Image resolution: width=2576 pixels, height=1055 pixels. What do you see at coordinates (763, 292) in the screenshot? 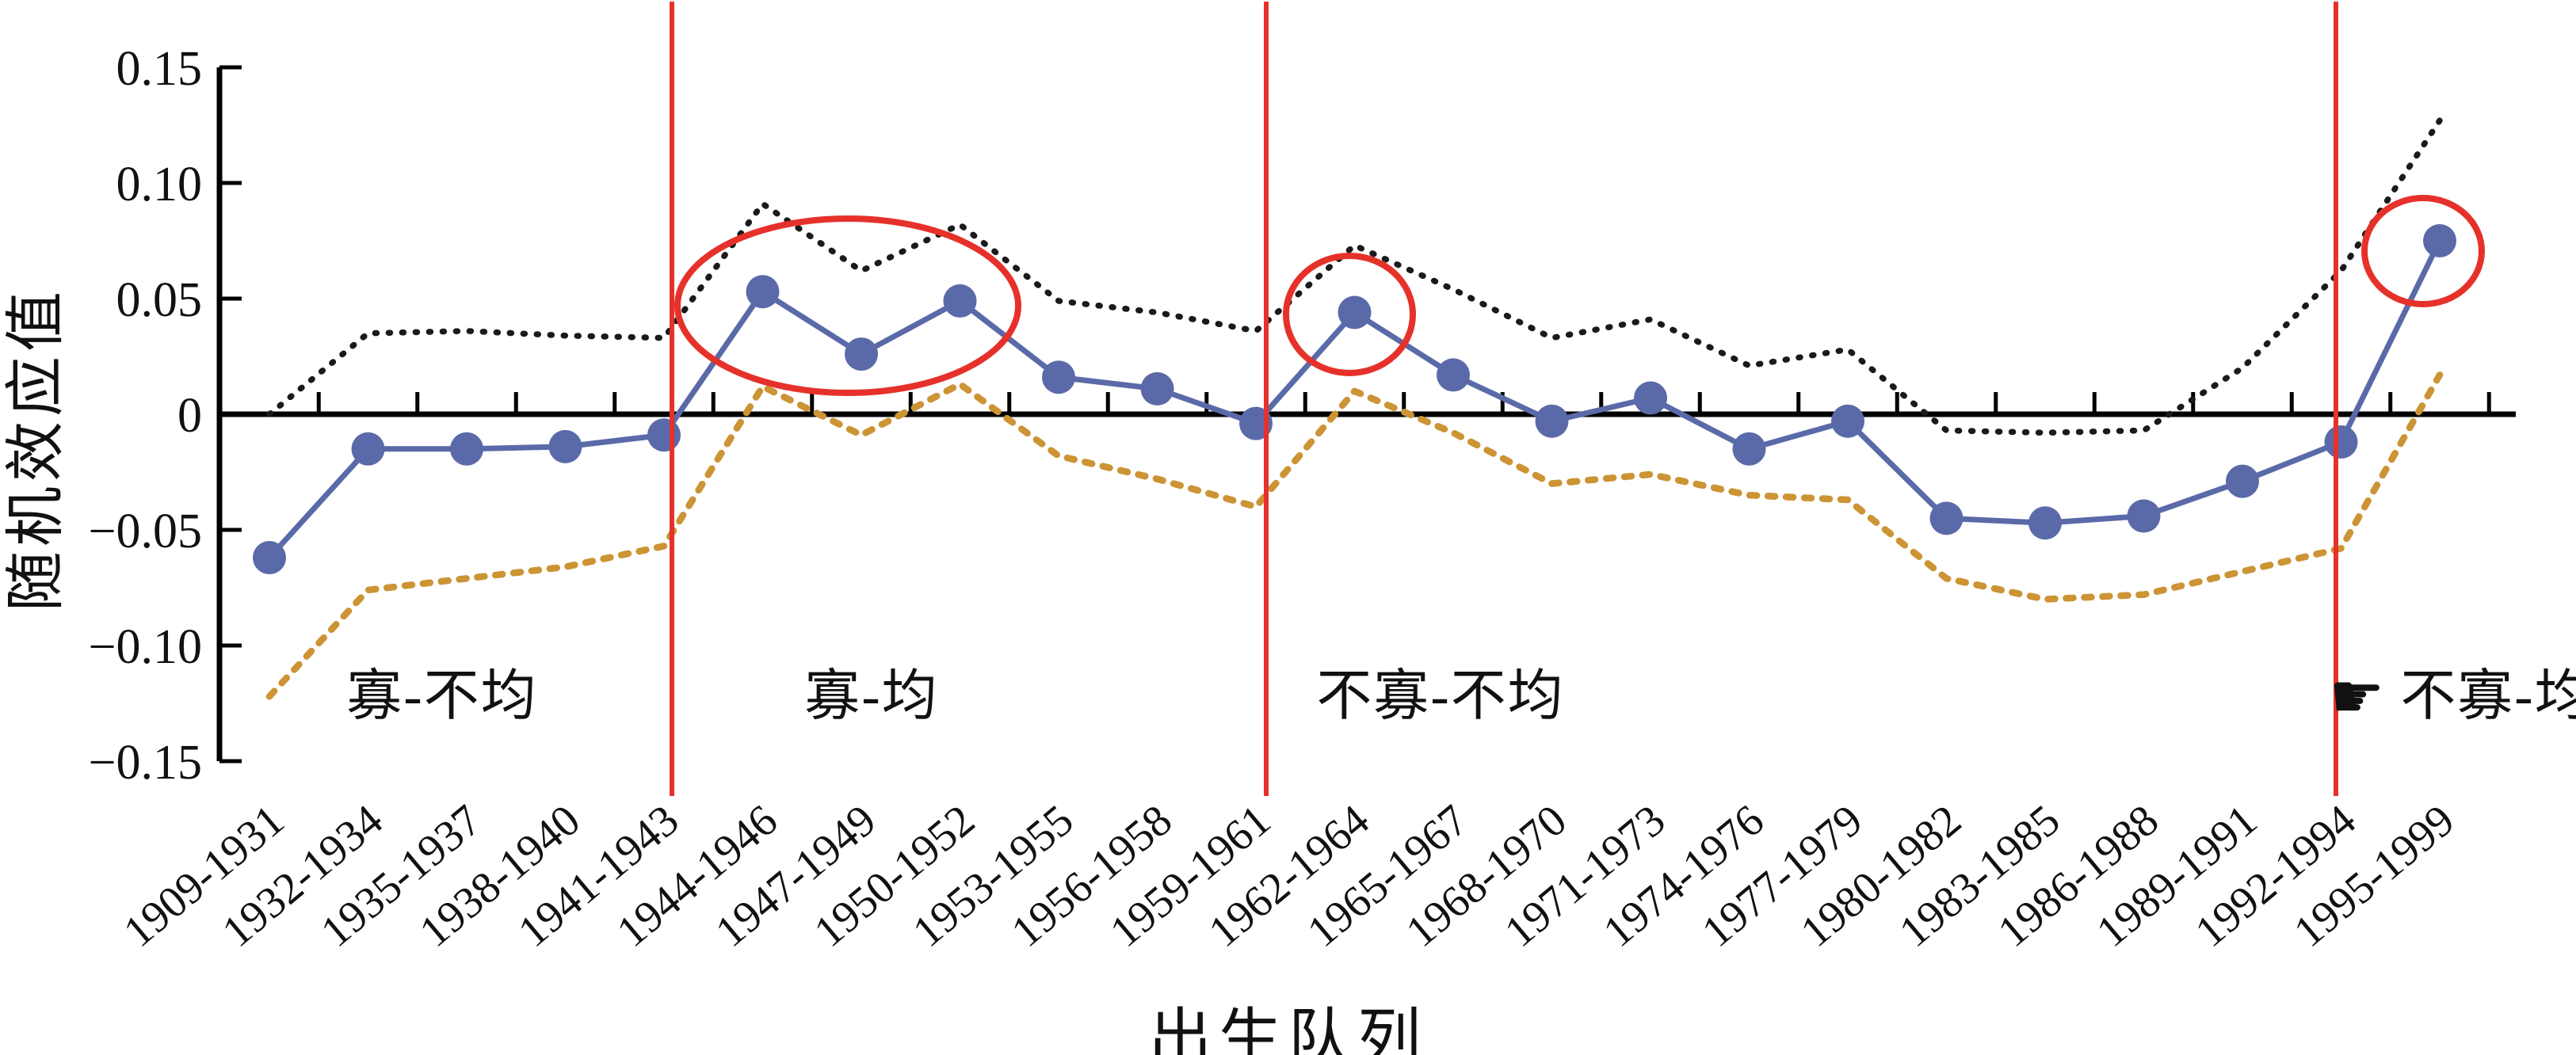
I see `data-point-1944-1946` at bounding box center [763, 292].